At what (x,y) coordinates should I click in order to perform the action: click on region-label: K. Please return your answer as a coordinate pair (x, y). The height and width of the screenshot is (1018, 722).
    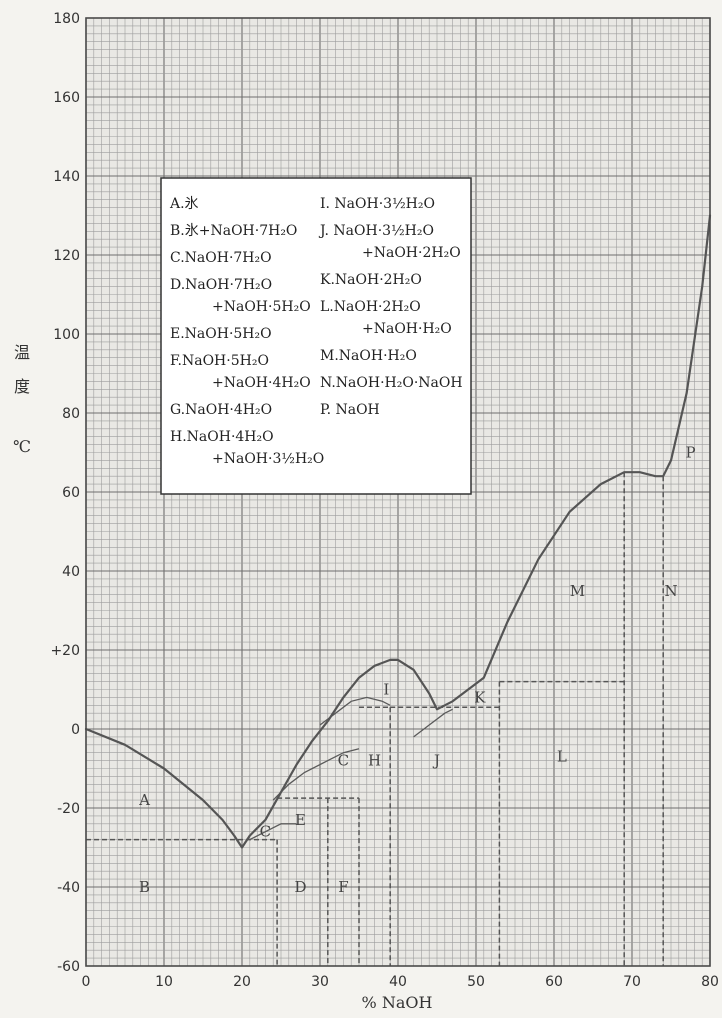
    Looking at the image, I should click on (480, 697).